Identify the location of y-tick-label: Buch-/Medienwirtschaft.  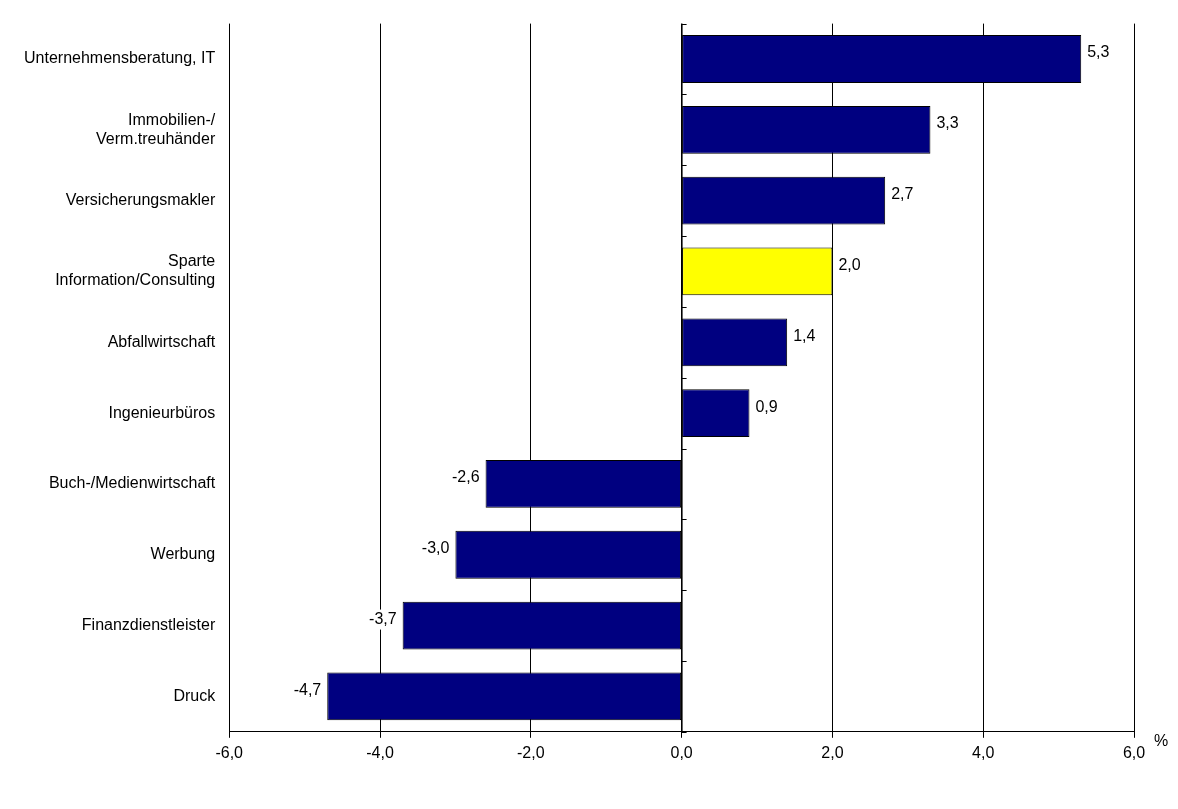
(132, 483).